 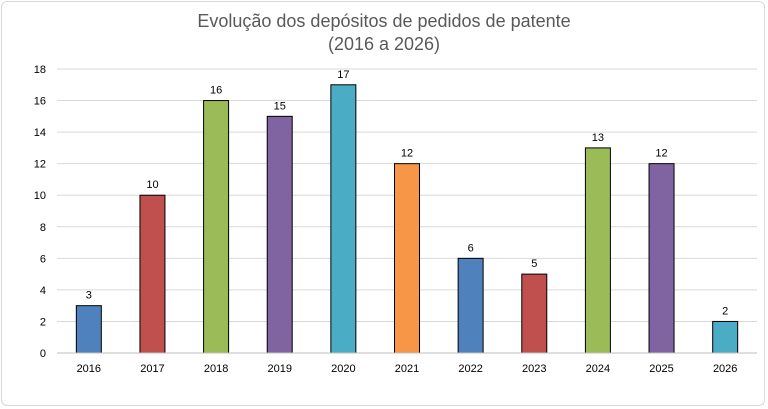 I want to click on y-tick-label: 16, so click(x=40, y=102).